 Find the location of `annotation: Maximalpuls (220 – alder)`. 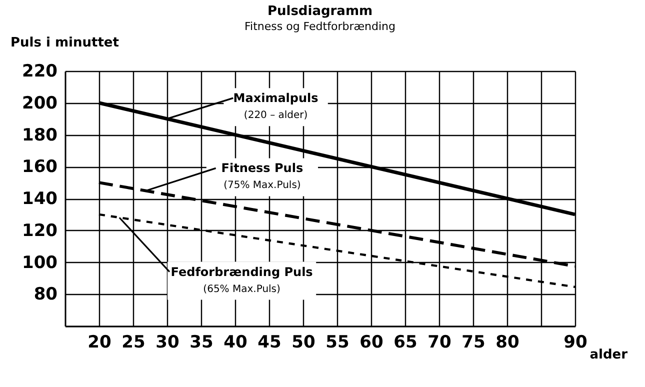

annotation: Maximalpuls (220 – alder) is located at coordinates (275, 106).